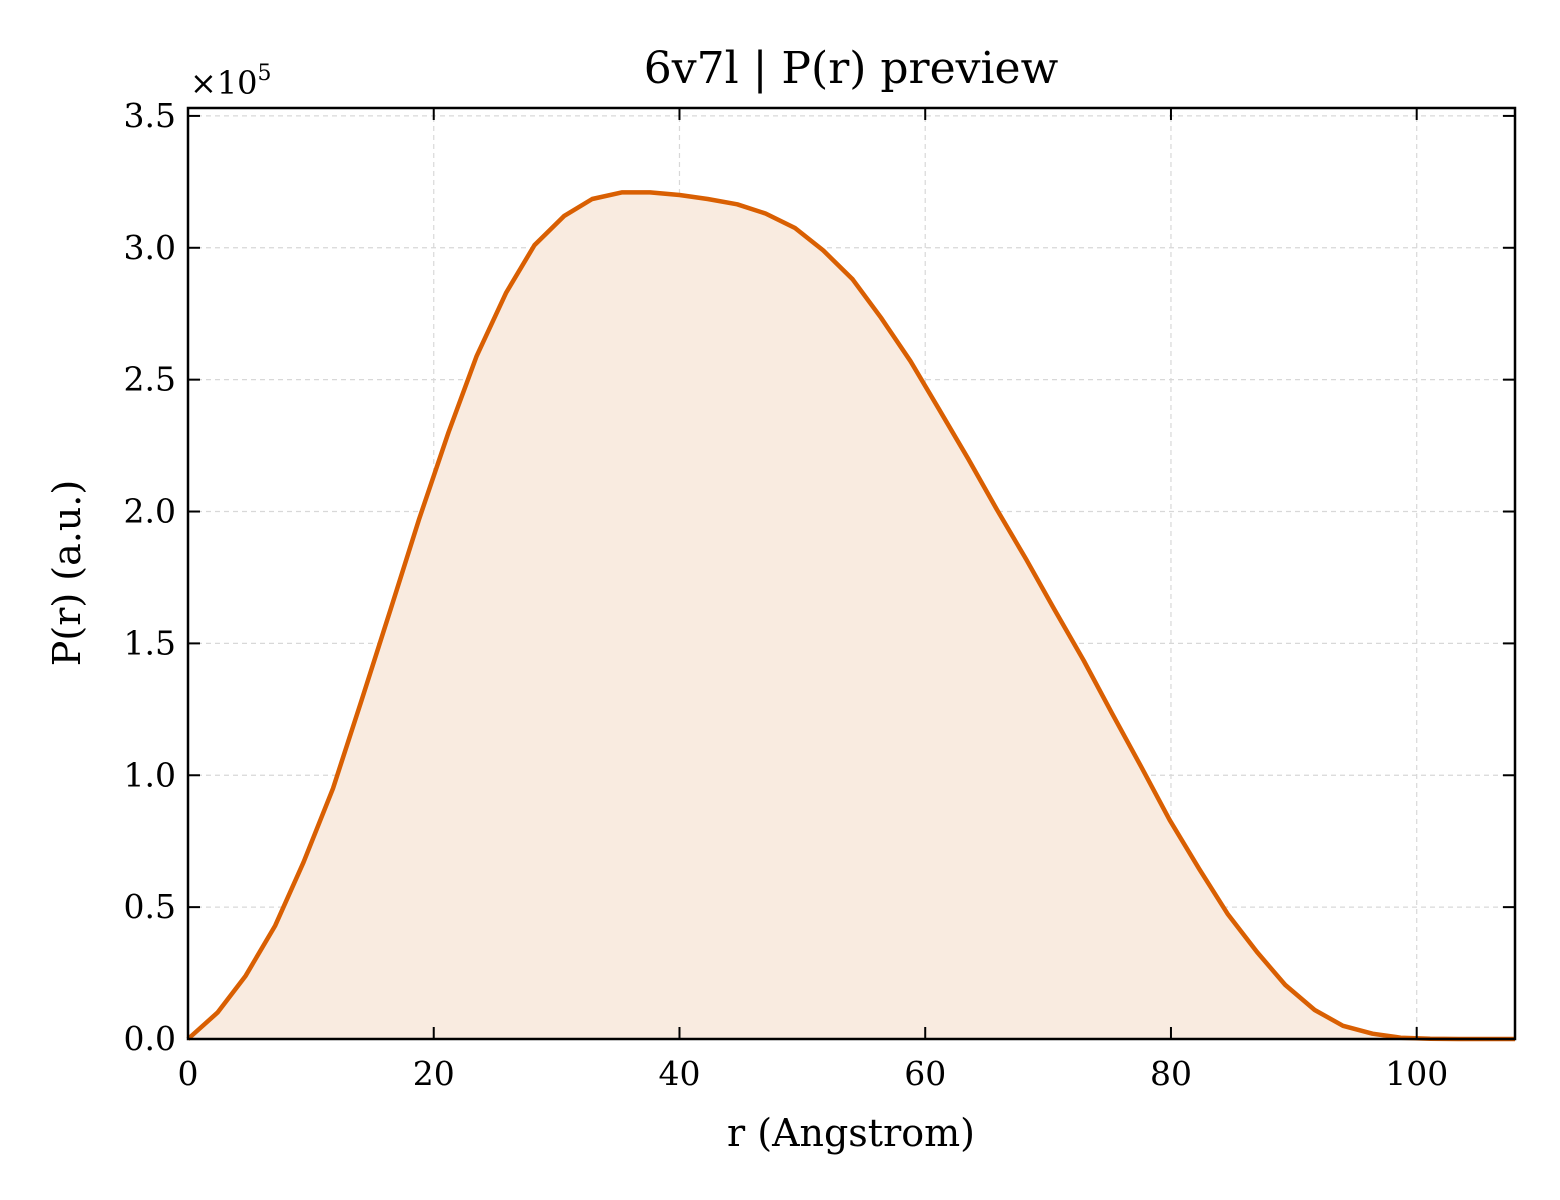 The image size is (1560, 1200). Describe the element at coordinates (851, 1133) in the screenshot. I see `x-axis-label: r (Angstrom)` at that location.